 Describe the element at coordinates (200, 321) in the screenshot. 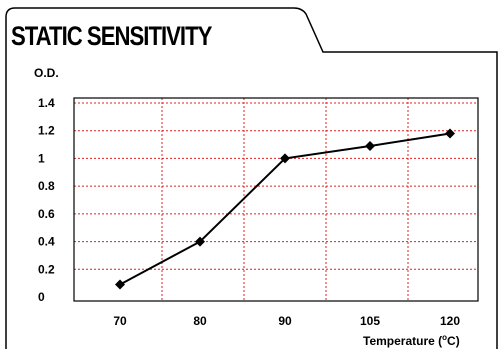

I see `x-tick-label: 80` at that location.